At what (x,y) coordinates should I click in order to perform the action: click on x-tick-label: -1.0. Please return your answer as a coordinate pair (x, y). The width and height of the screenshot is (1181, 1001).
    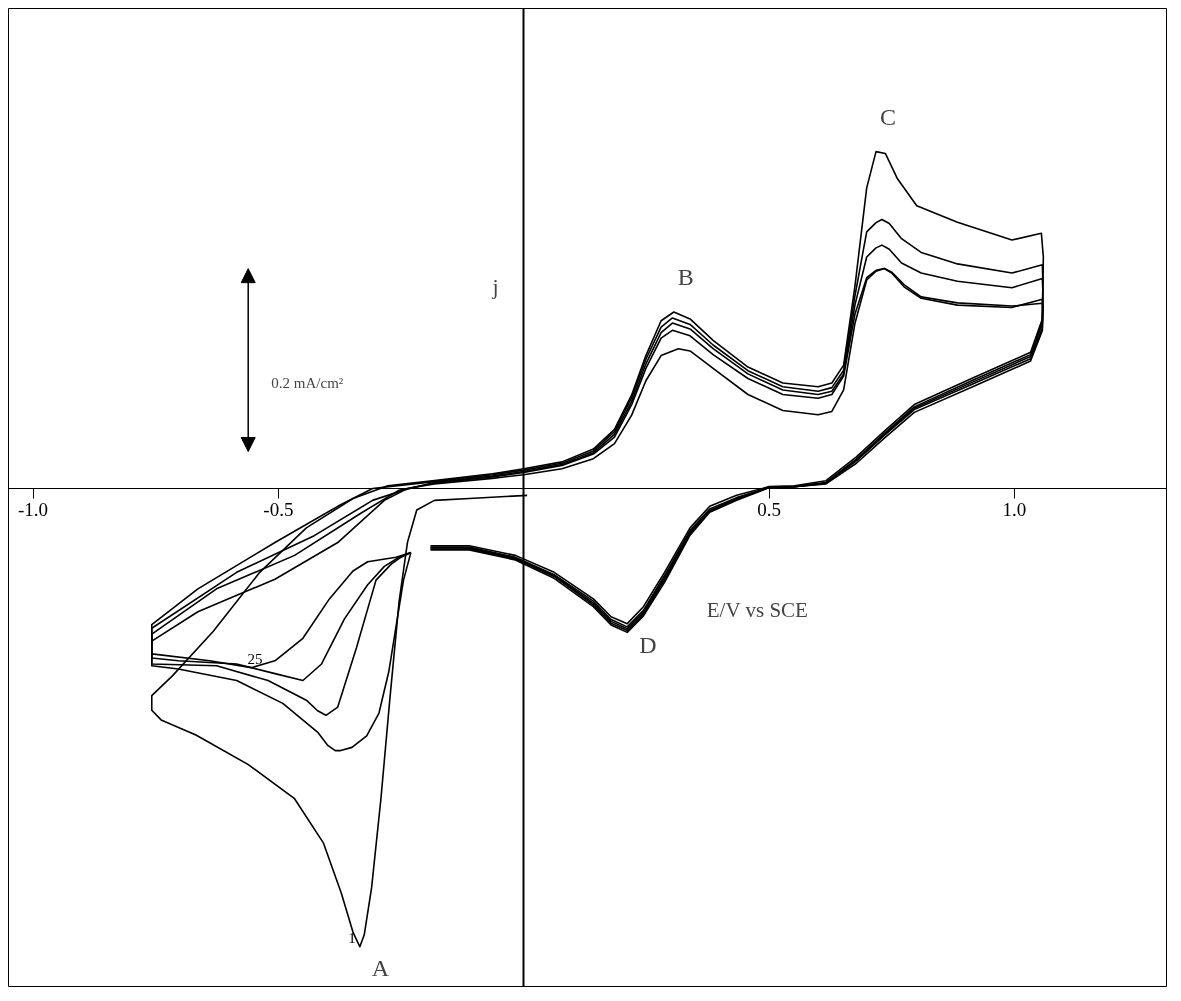
    Looking at the image, I should click on (33, 510).